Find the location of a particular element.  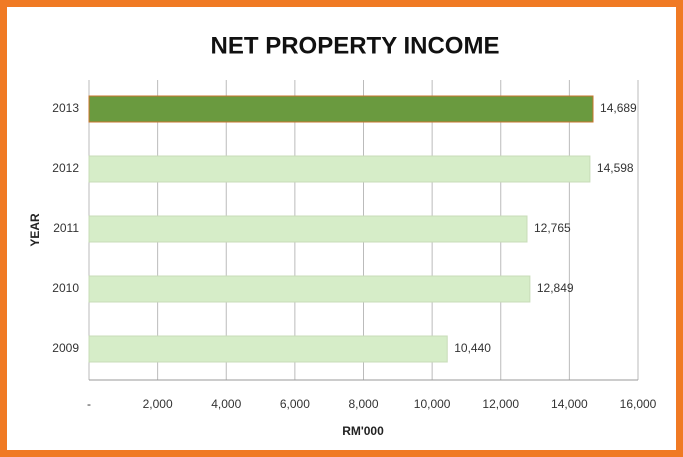

x-tick-label: 6,000 is located at coordinates (295, 404).